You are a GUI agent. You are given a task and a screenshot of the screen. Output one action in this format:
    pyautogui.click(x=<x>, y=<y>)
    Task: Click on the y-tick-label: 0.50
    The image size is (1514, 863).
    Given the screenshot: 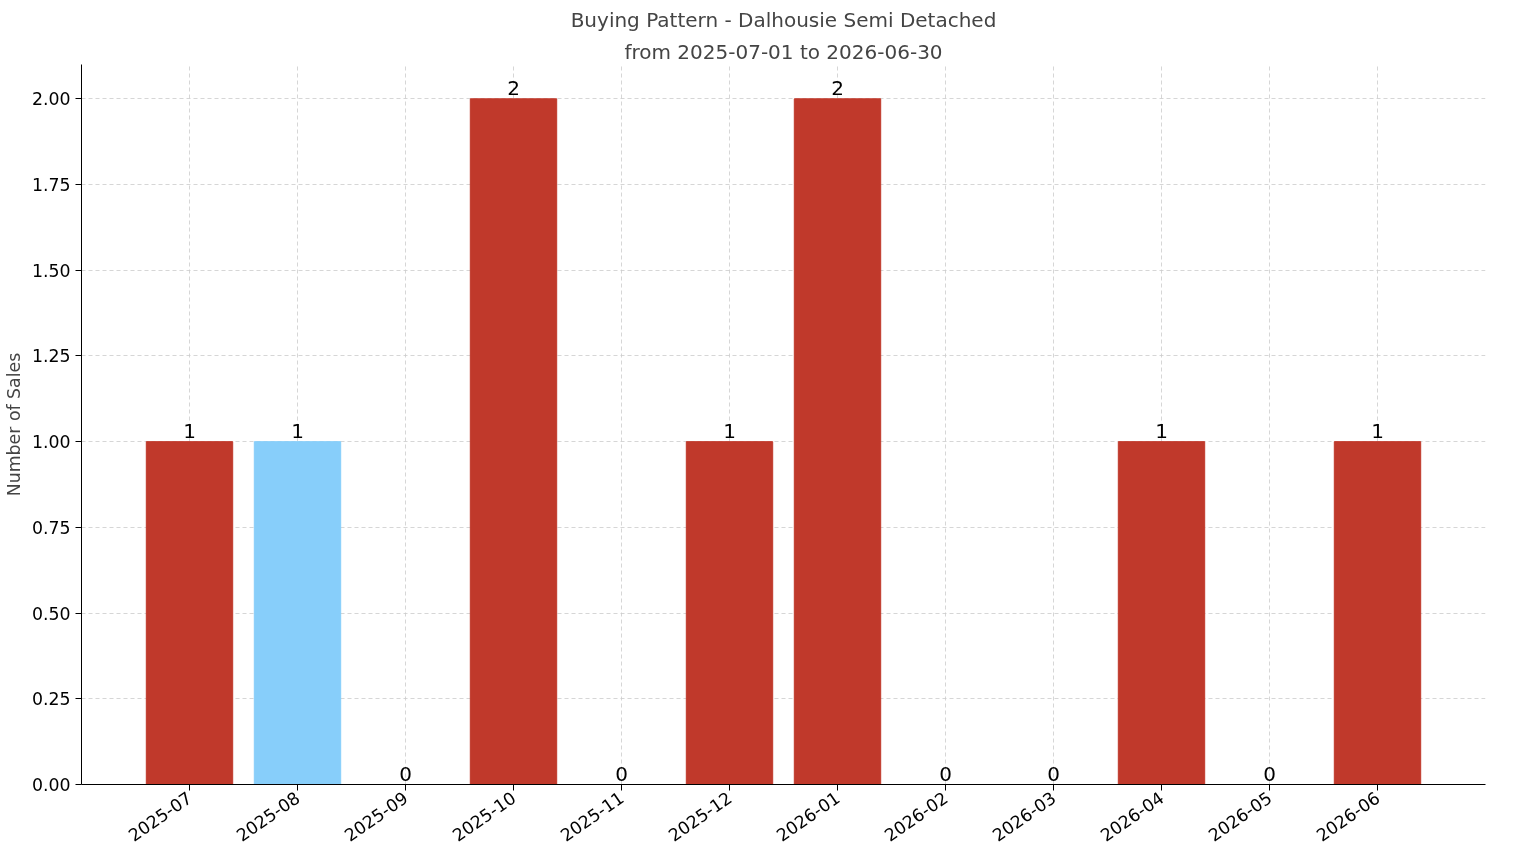 What is the action you would take?
    pyautogui.click(x=51, y=613)
    